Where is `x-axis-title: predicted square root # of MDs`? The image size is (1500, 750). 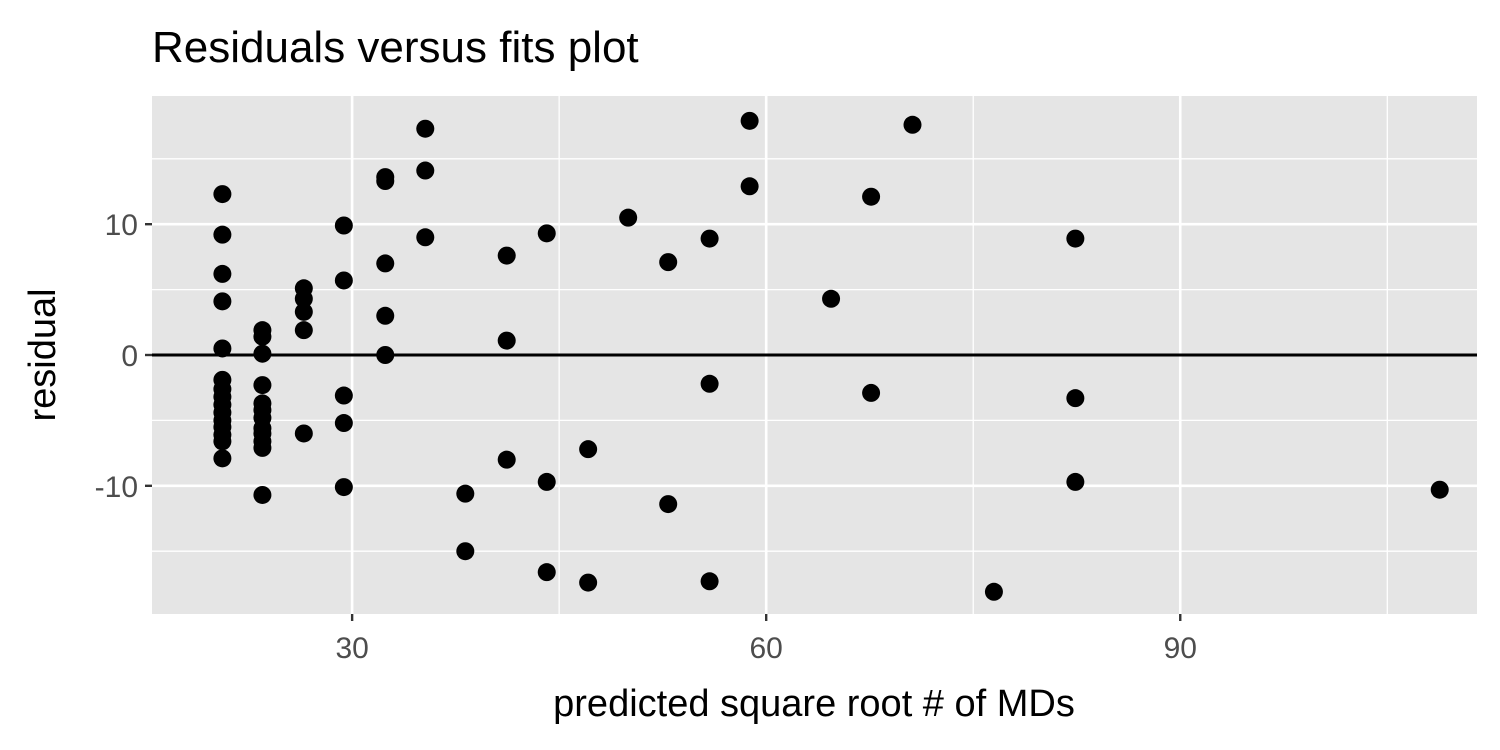
x-axis-title: predicted square root # of MDs is located at coordinates (814, 704).